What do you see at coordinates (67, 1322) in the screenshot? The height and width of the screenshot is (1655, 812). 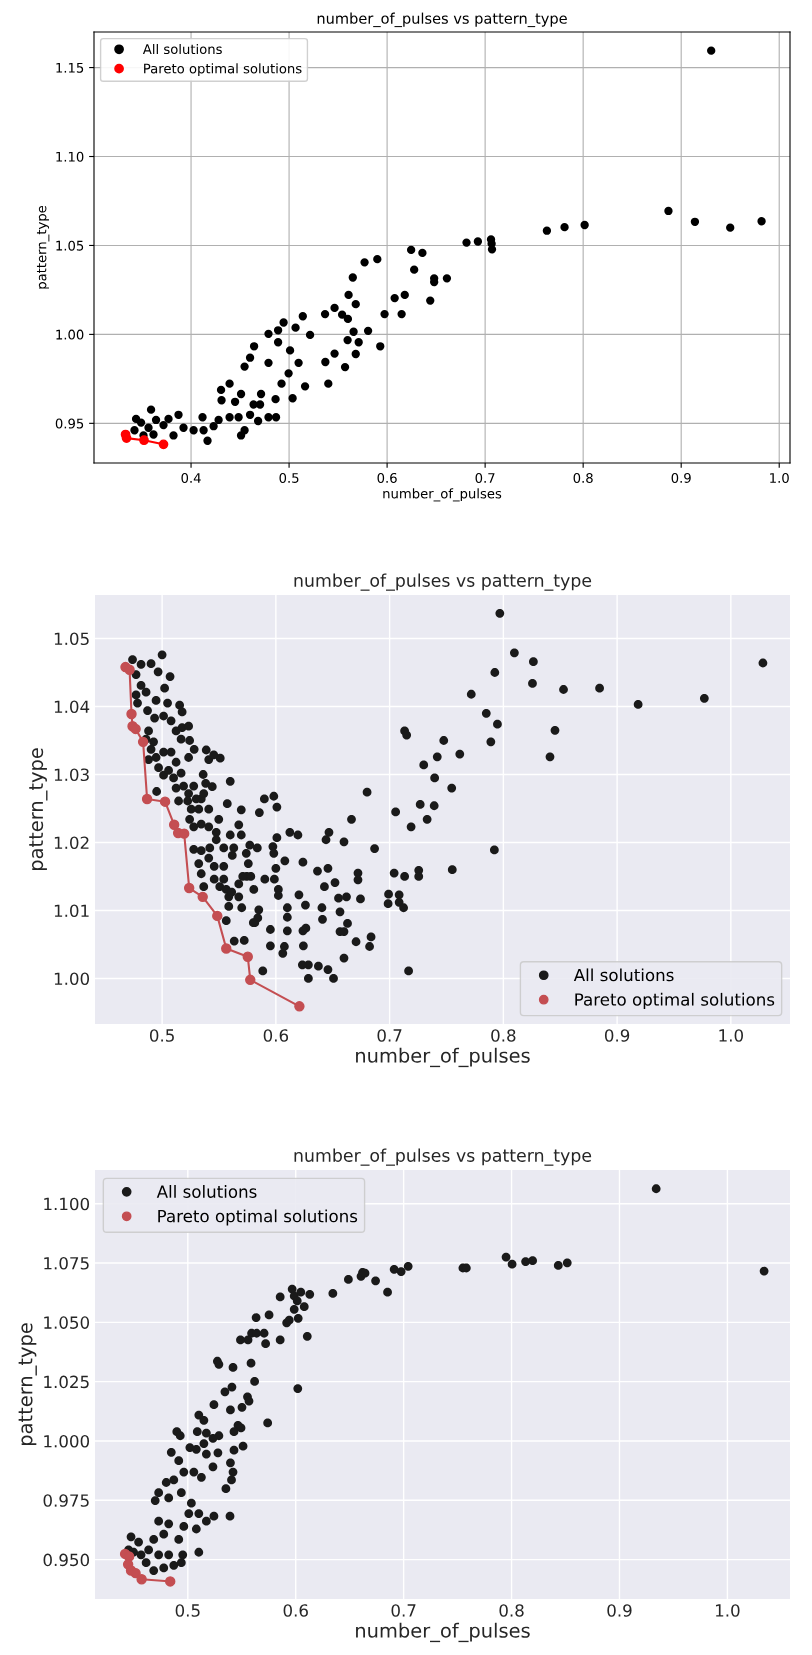 I see `y-tick-label: 1.050` at bounding box center [67, 1322].